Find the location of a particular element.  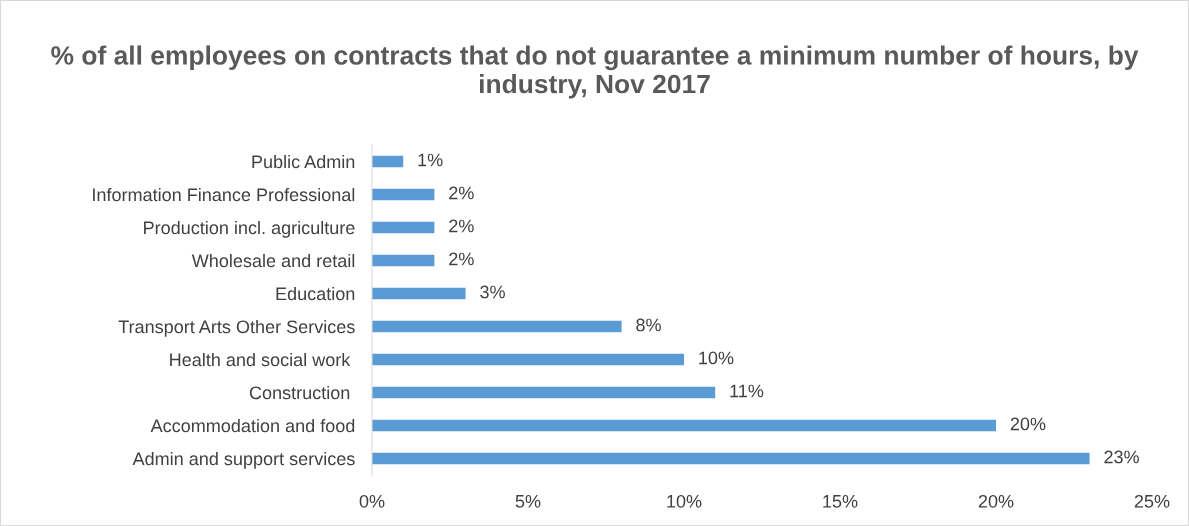

x-tick-label: 25% is located at coordinates (1152, 501).